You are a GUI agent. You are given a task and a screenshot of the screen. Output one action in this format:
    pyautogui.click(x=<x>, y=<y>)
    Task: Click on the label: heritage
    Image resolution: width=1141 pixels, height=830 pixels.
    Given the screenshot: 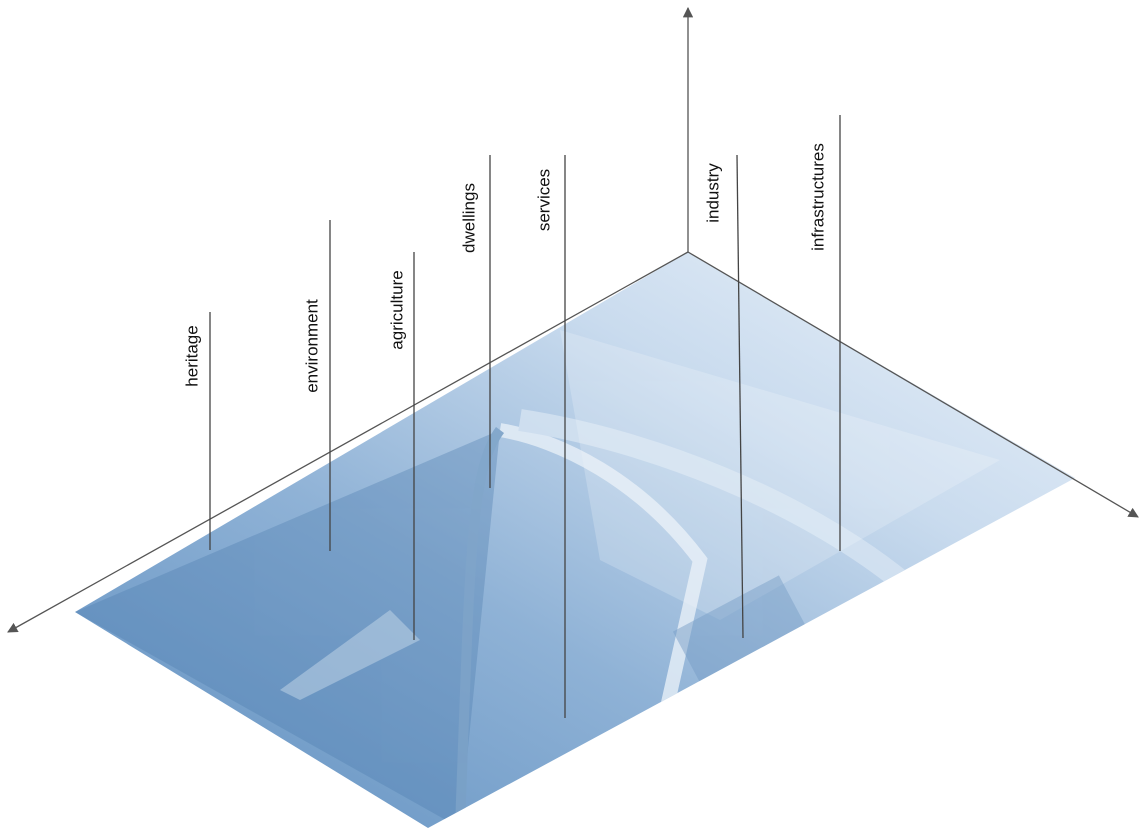 What is the action you would take?
    pyautogui.click(x=191, y=355)
    